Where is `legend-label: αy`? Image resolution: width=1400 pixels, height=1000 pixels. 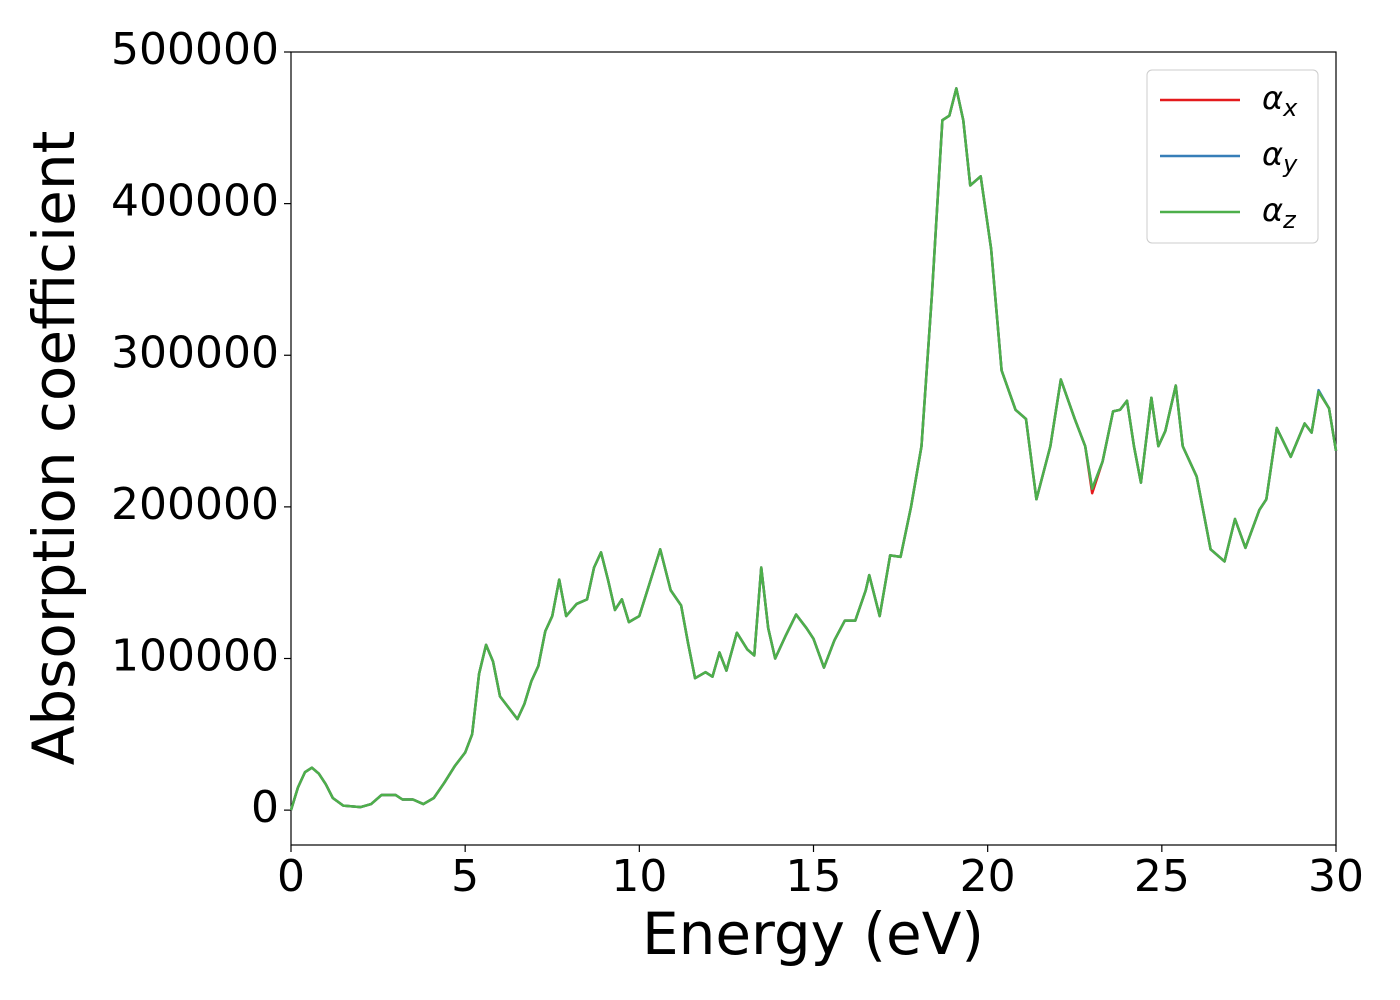 legend-label: αy is located at coordinates (1280, 156).